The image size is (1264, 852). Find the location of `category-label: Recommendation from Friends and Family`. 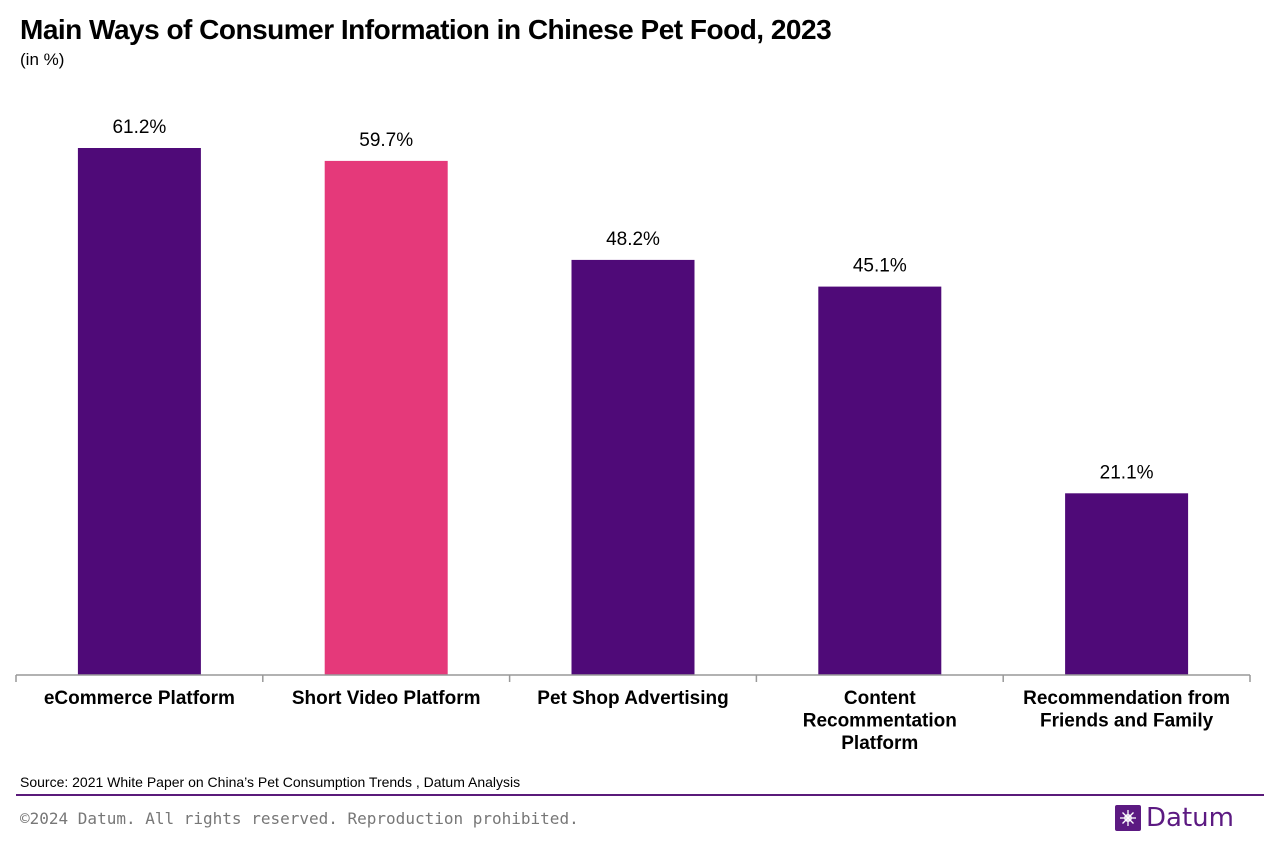

category-label: Recommendation from Friends and Family is located at coordinates (1126, 710).